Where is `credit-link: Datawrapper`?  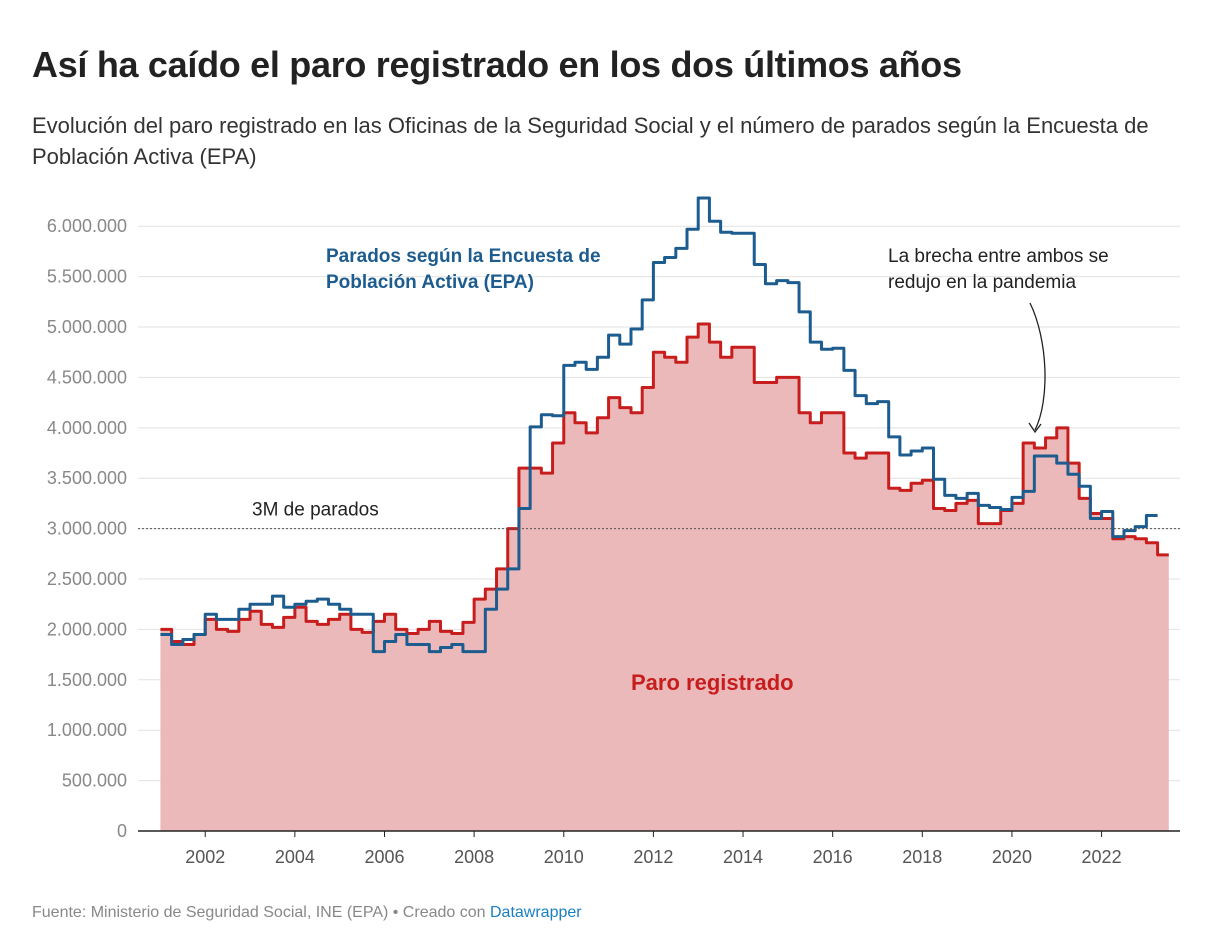
credit-link: Datawrapper is located at coordinates (535, 912).